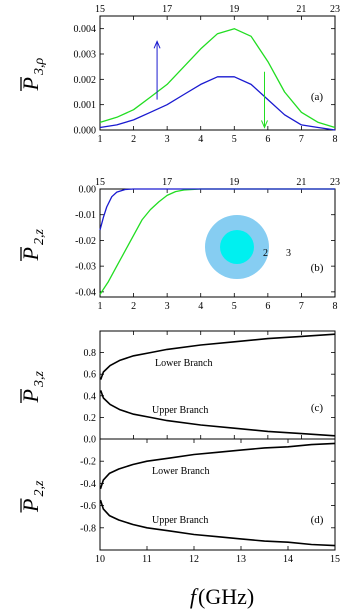 Image resolution: width=345 pixels, height=612 pixels. Describe the element at coordinates (241, 559) in the screenshot. I see `x-tick-label: 13` at that location.